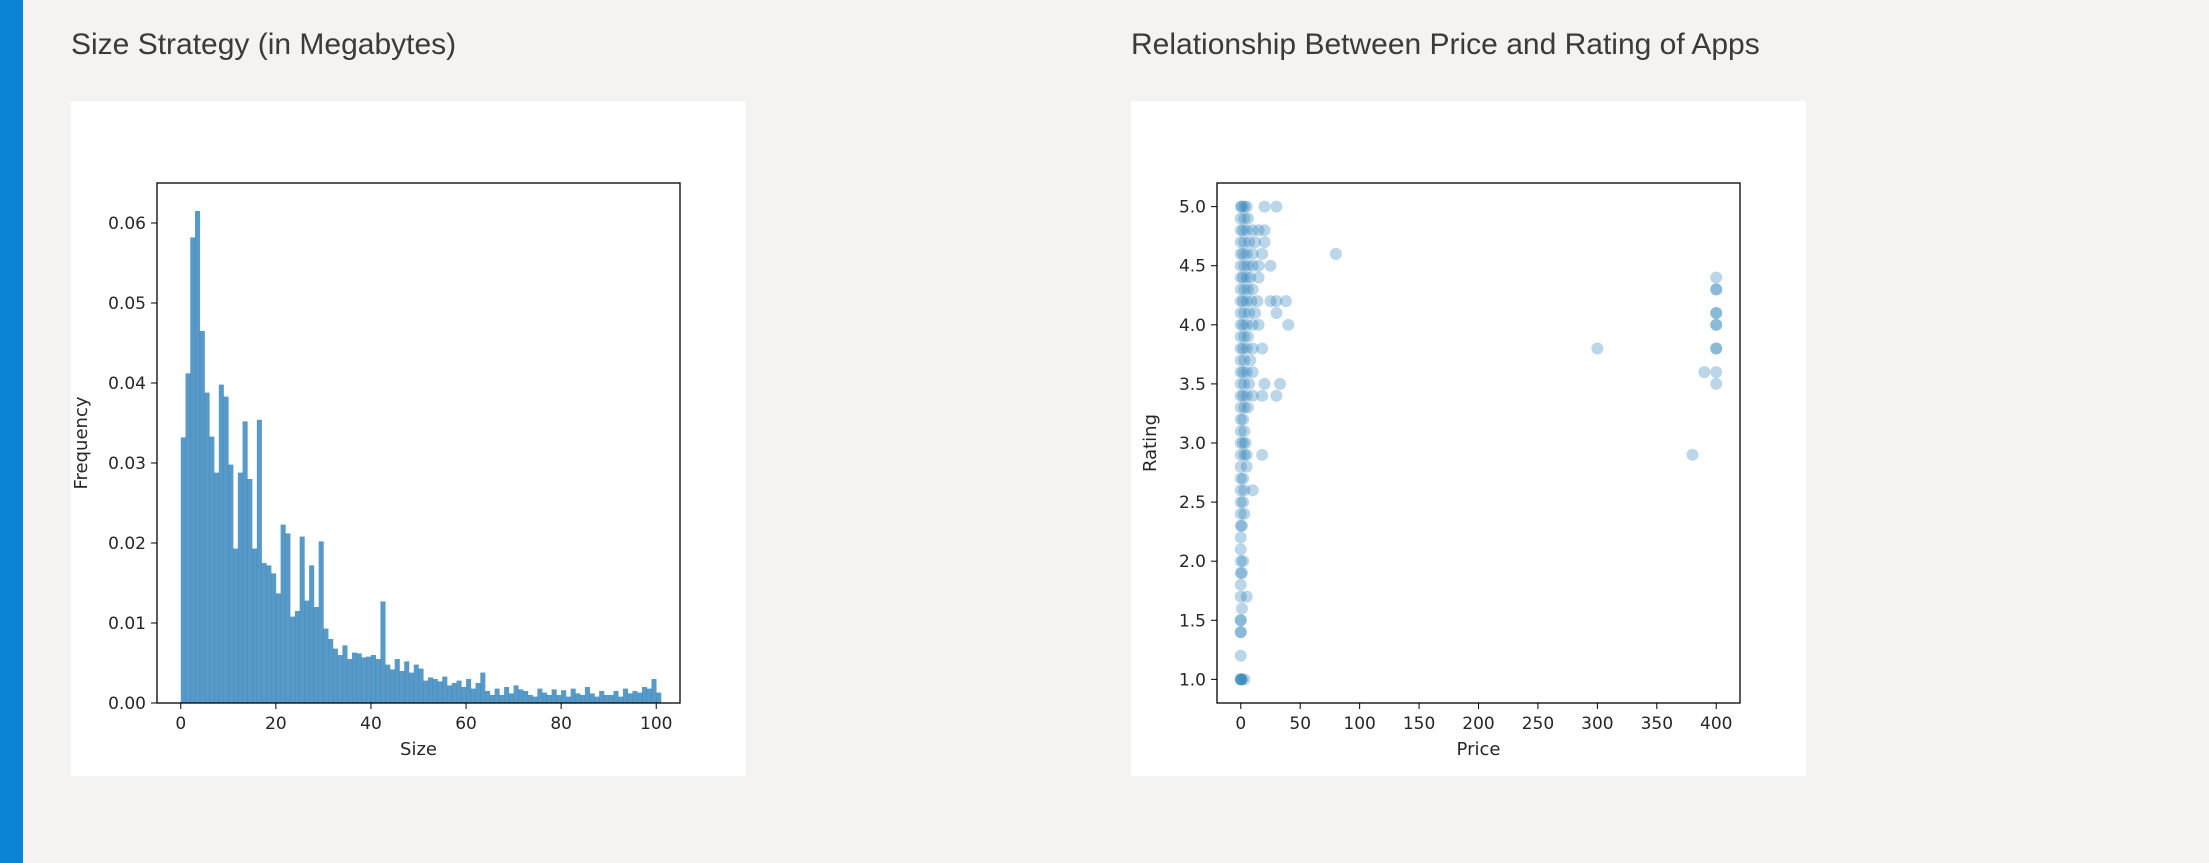 The image size is (2209, 863). Describe the element at coordinates (656, 724) in the screenshot. I see `size-histogram-x-tick-label: 100` at that location.